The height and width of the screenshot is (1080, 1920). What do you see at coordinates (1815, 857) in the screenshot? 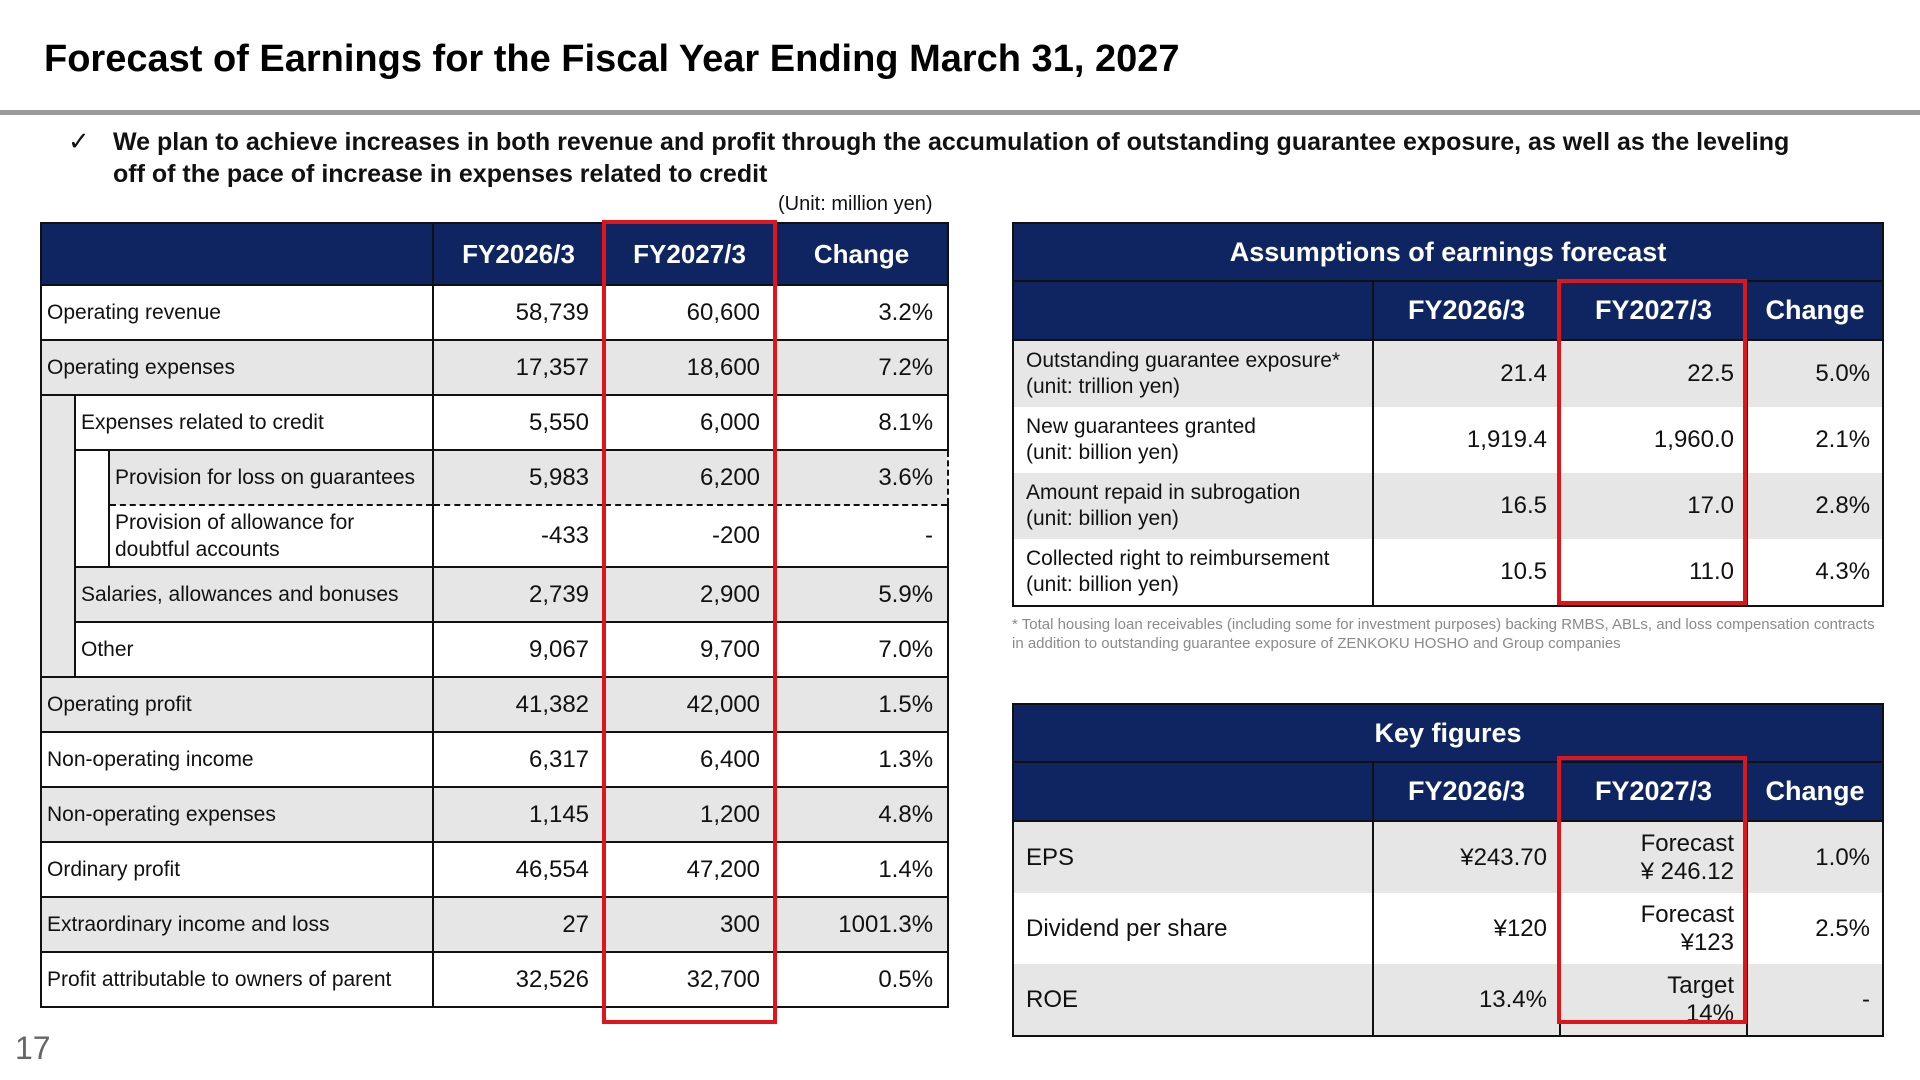
I see `cell-change: 1.0%` at bounding box center [1815, 857].